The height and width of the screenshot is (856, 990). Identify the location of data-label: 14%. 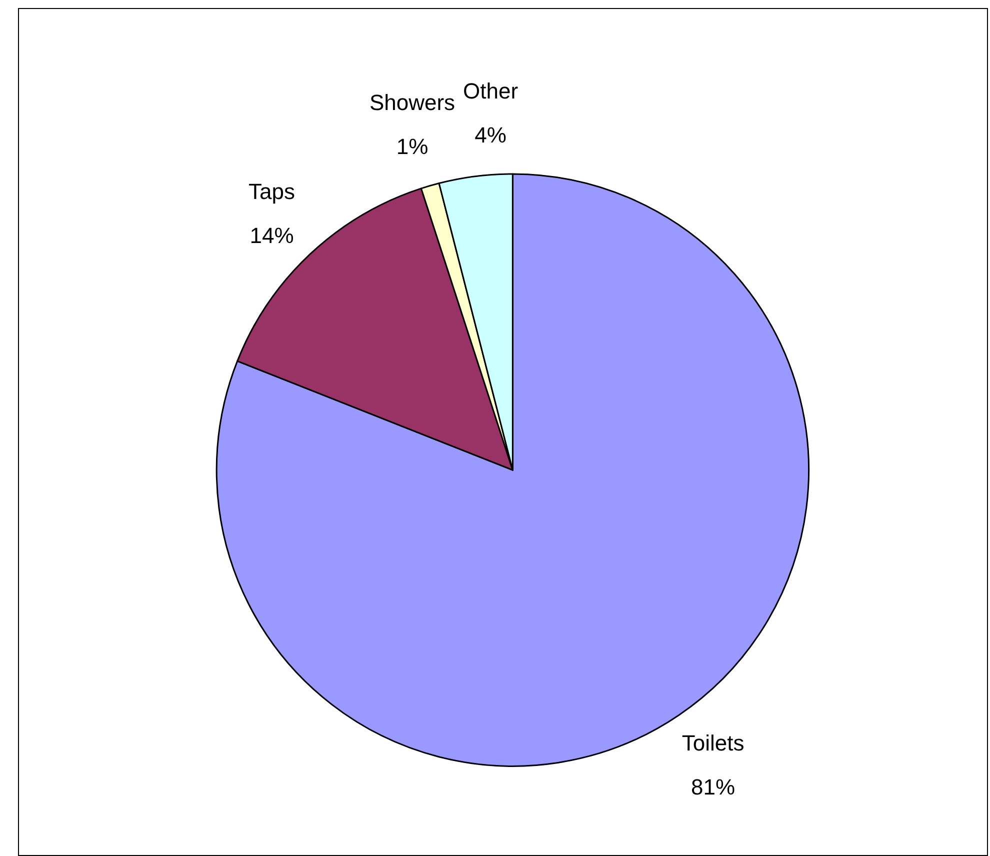
(272, 235).